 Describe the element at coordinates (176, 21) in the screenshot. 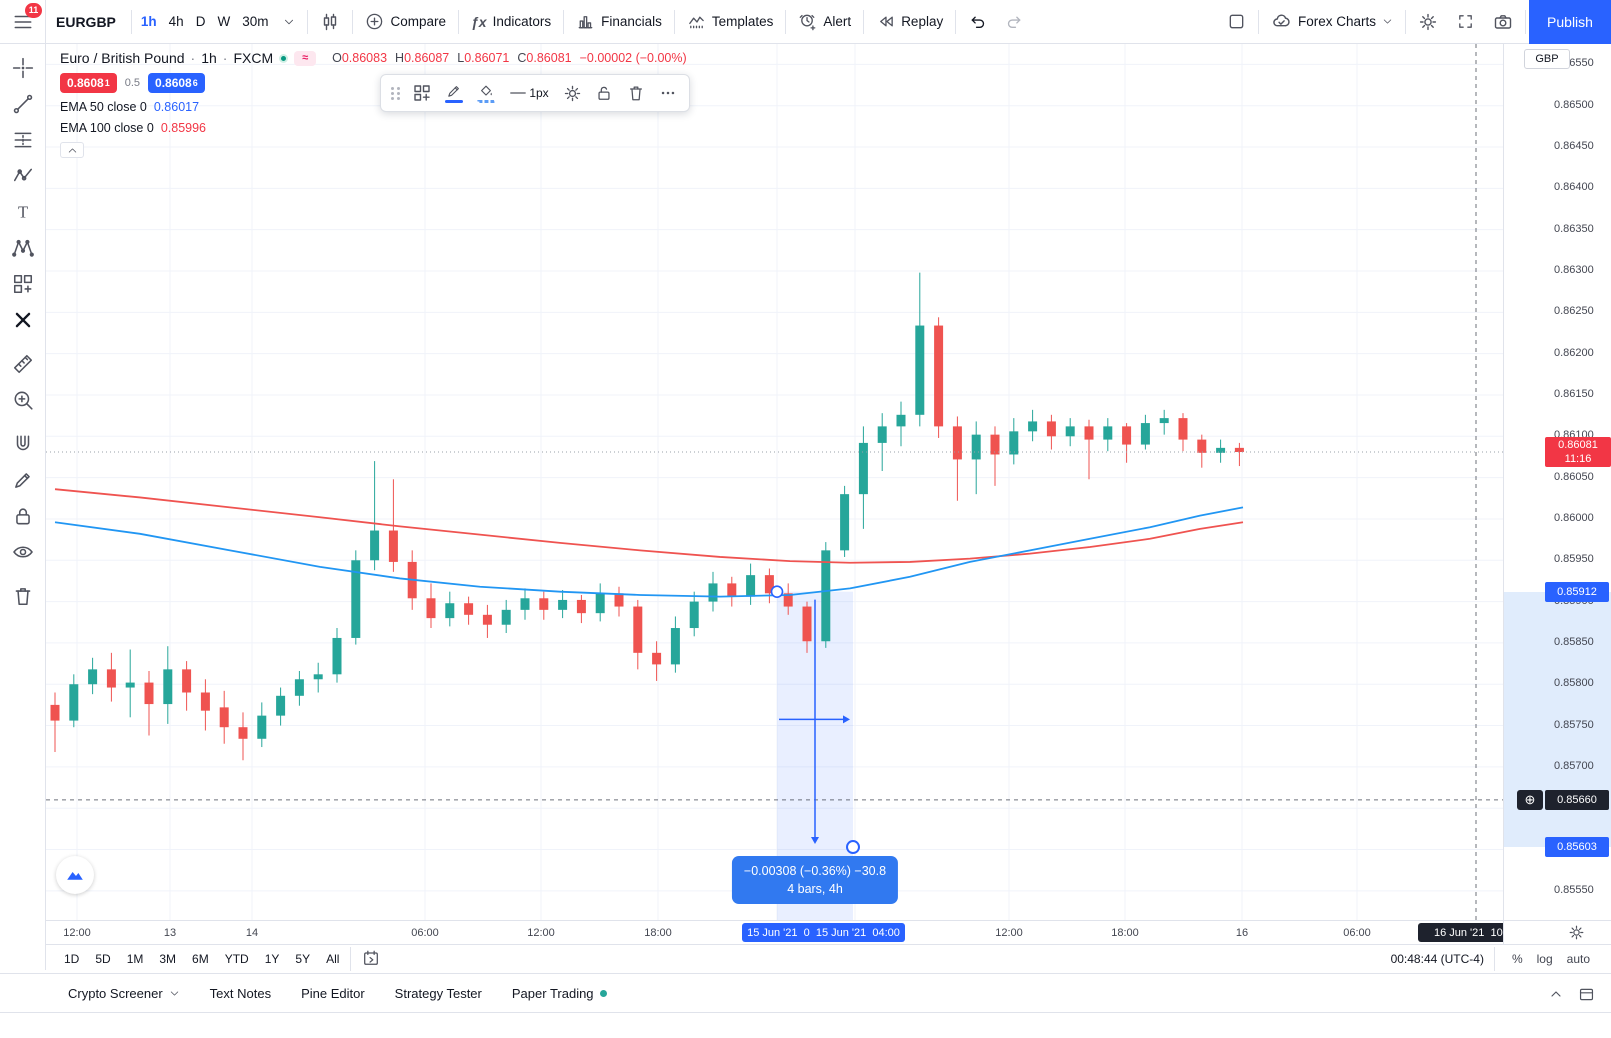

I see `interval-4h: 4h` at that location.